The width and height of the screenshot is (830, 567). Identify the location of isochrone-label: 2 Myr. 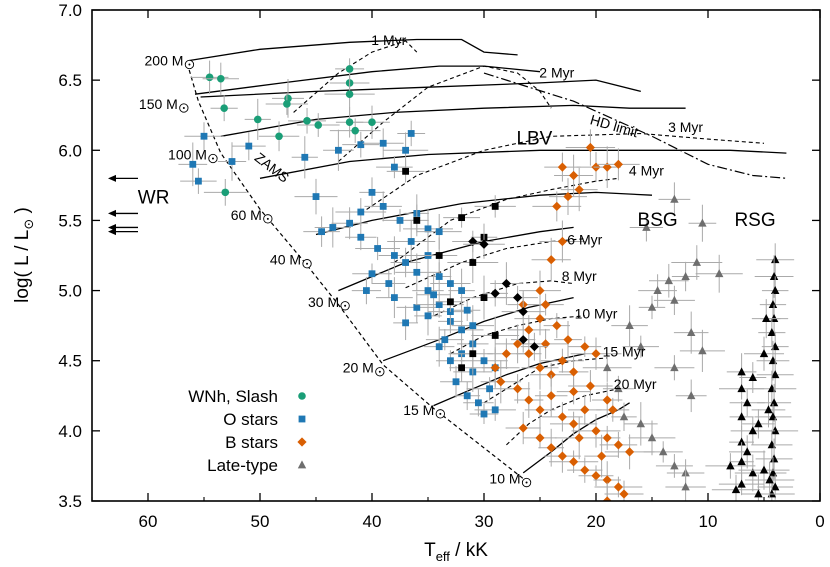
(556, 72).